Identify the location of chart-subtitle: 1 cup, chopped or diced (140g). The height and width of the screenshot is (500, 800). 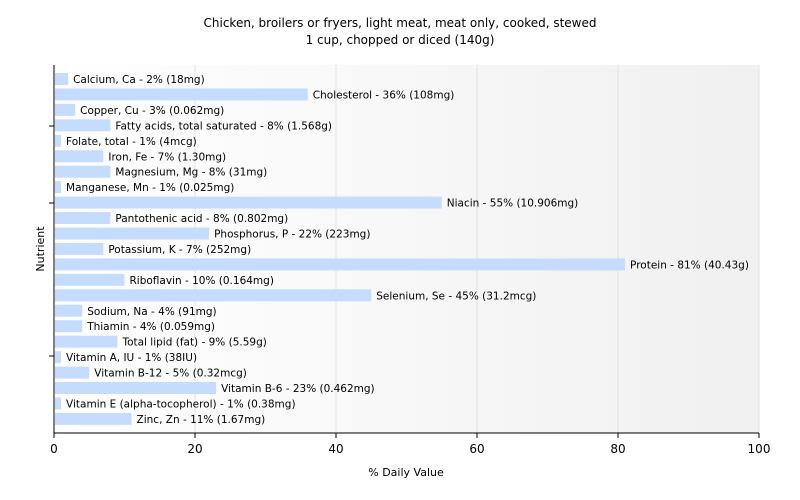
(400, 40).